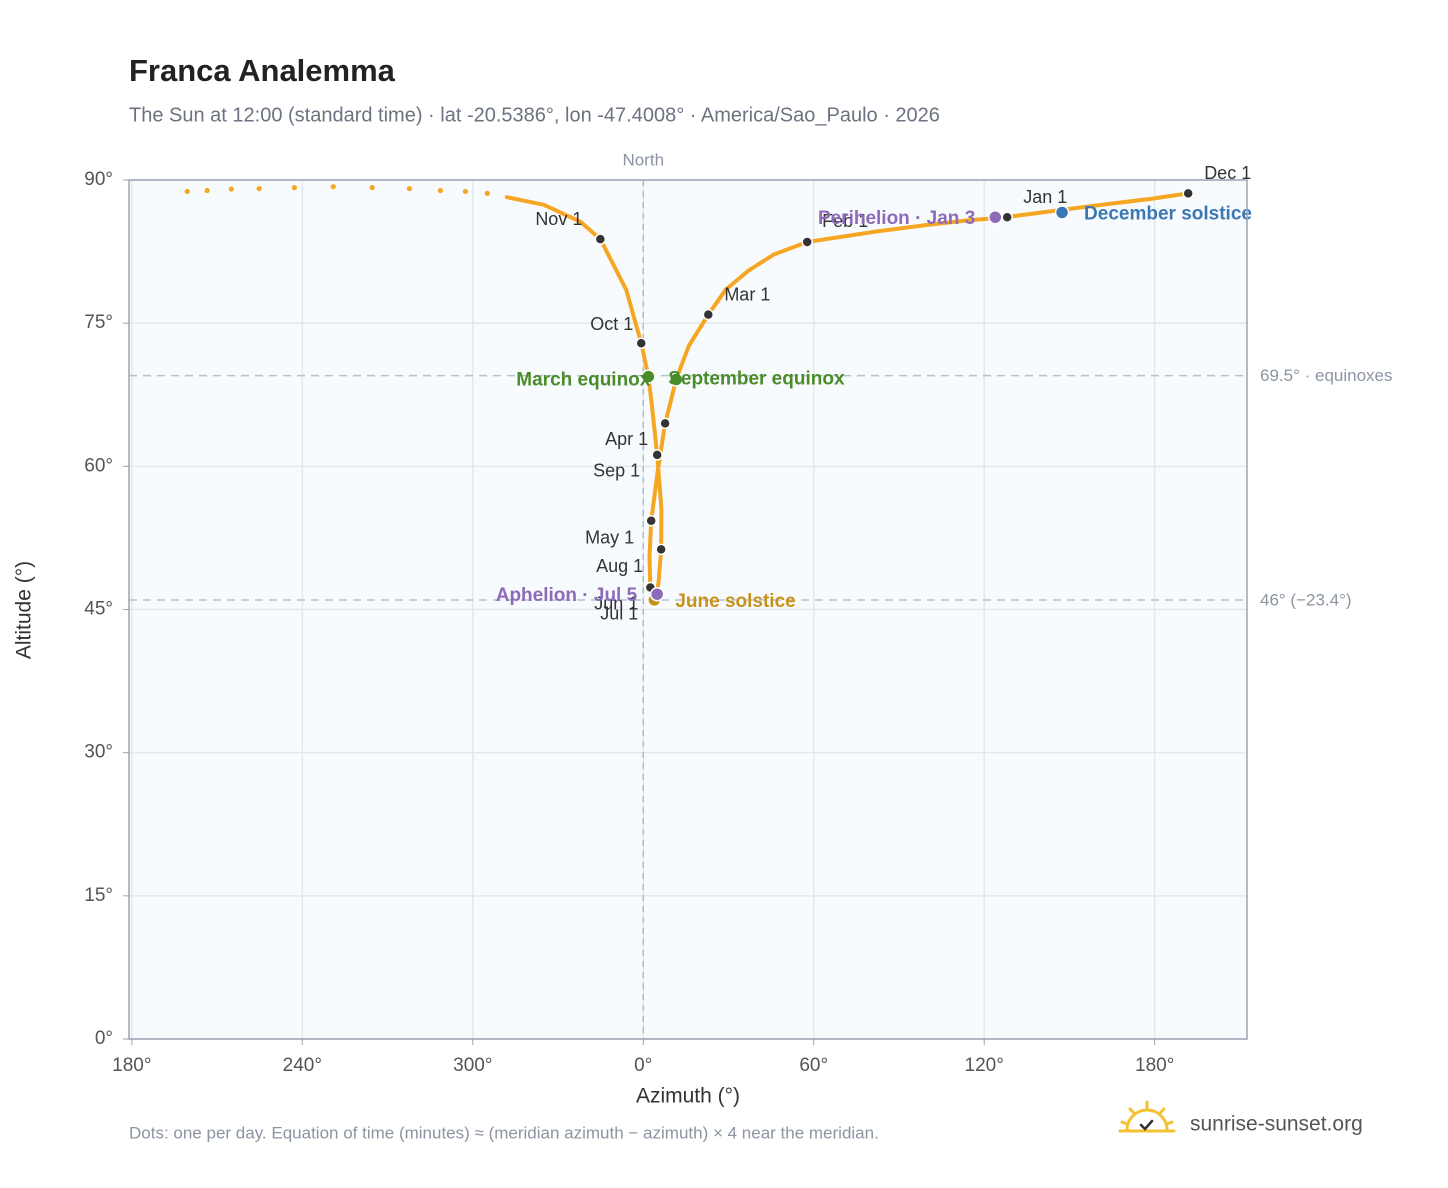 The image size is (1448, 1188). Describe the element at coordinates (1147, 1116) in the screenshot. I see `brand-logo` at that location.